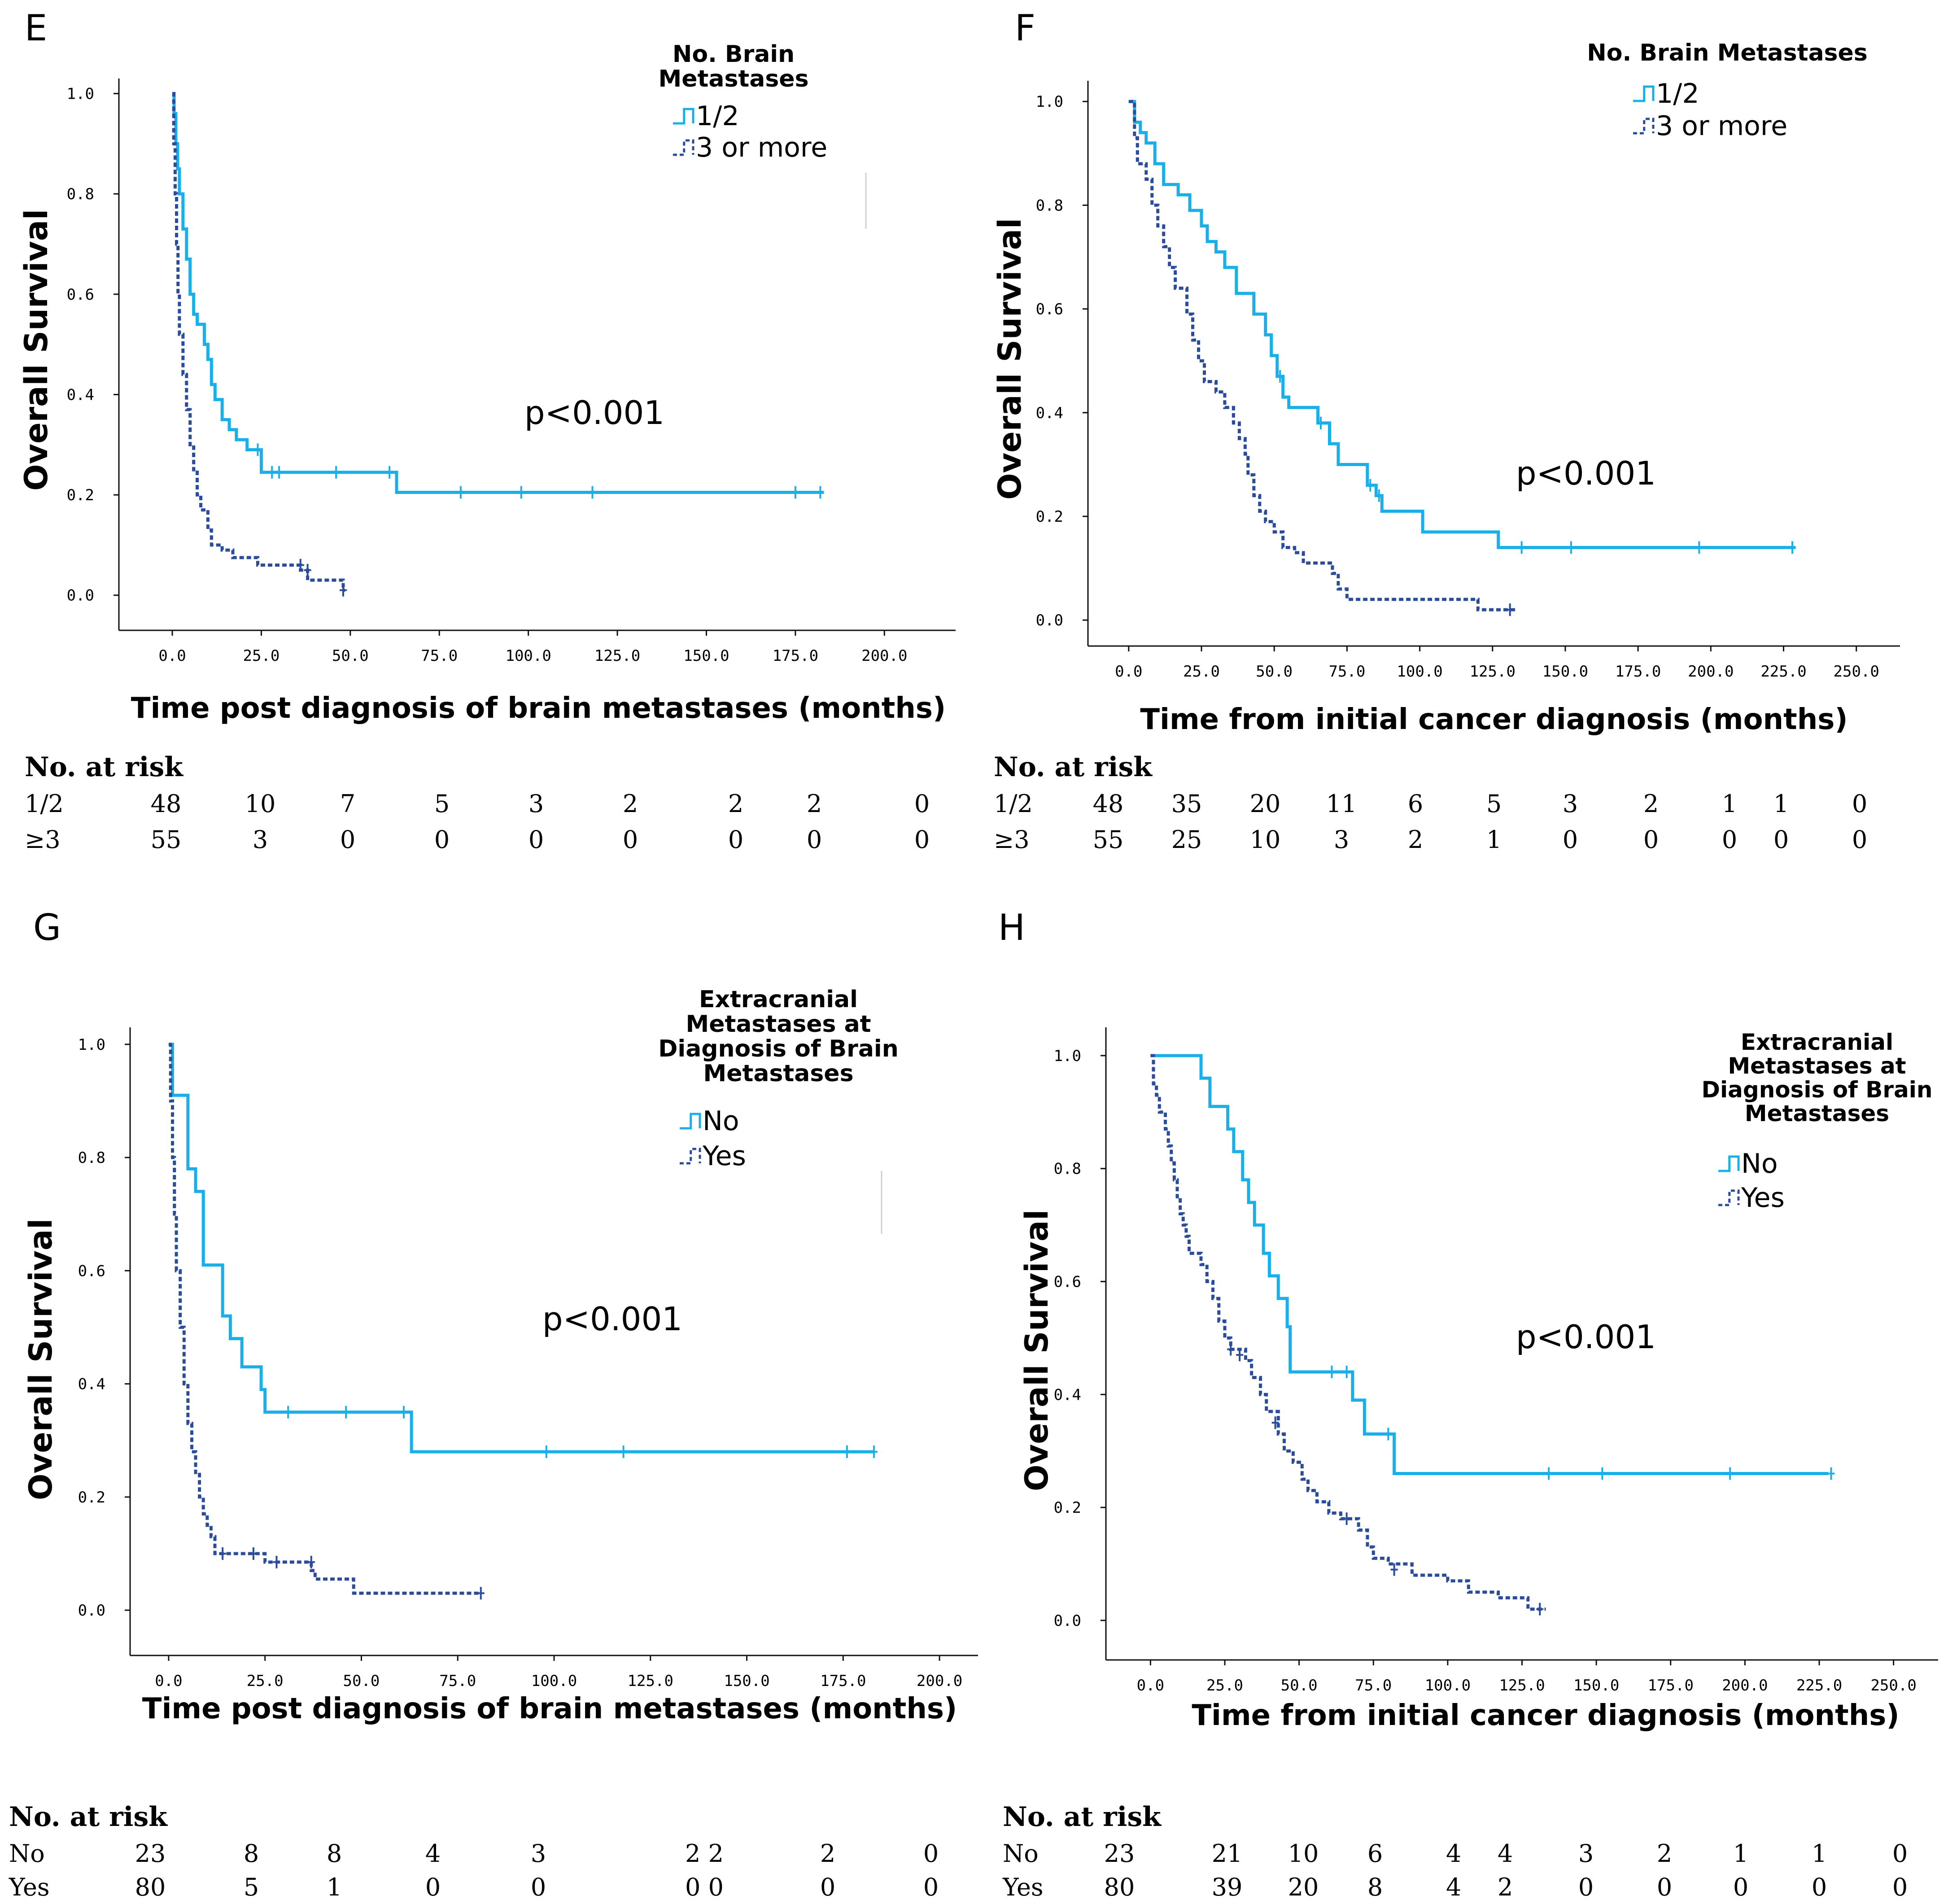 Image resolution: width=1948 pixels, height=1904 pixels. What do you see at coordinates (1448, 1685) in the screenshot?
I see `x-tick-label: 100.0` at bounding box center [1448, 1685].